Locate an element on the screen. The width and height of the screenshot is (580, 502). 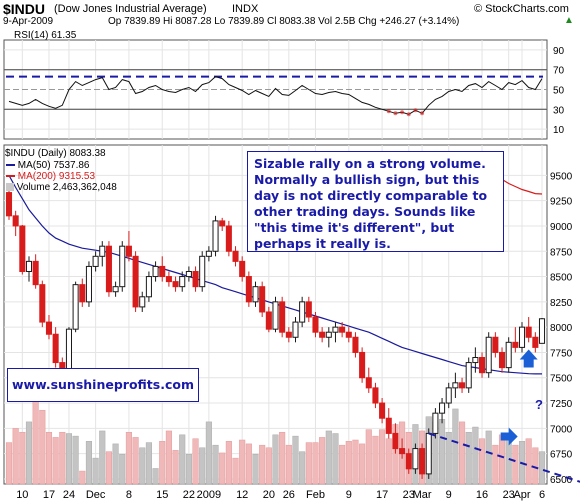
legend-volume-swatch is located at coordinates (10, 187).